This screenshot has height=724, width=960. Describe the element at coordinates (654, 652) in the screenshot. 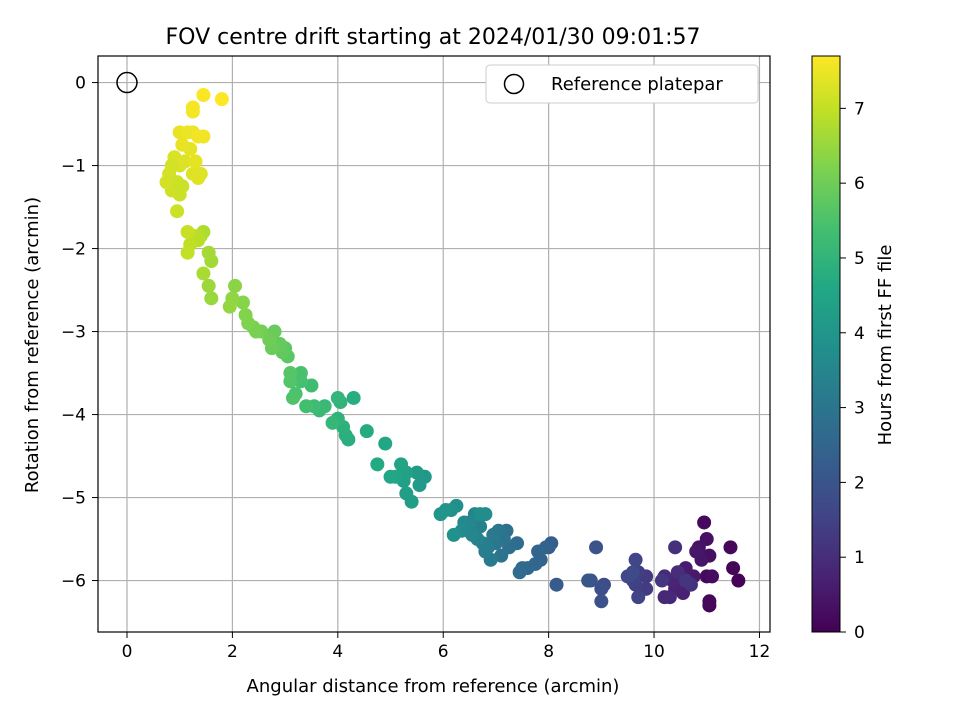

I see `x-tick-label: 10` at that location.